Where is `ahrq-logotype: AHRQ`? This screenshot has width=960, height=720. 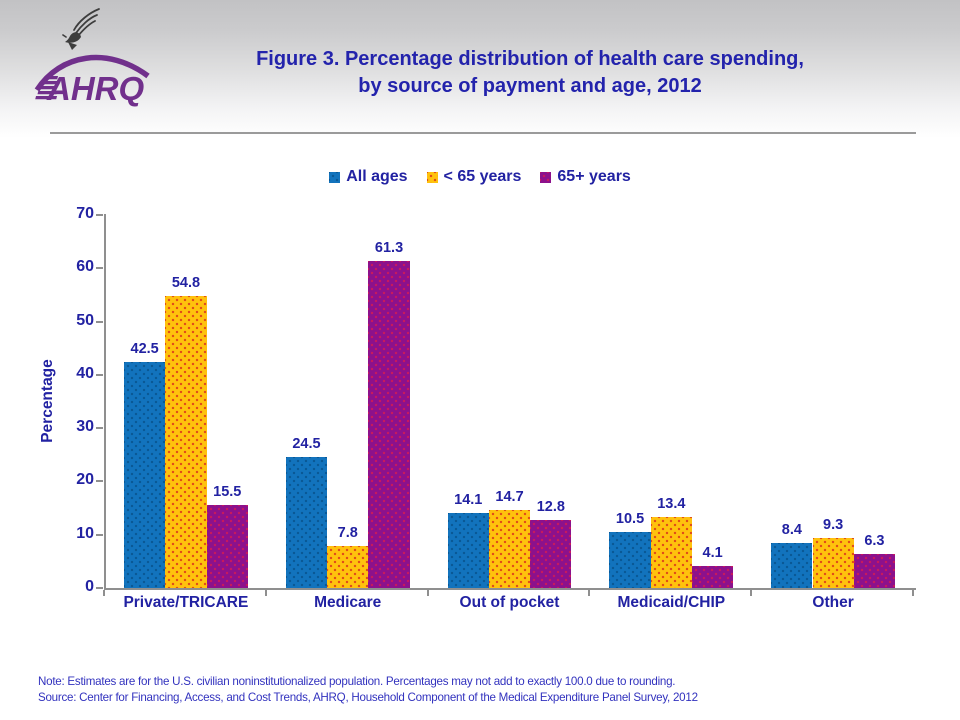 ahrq-logotype: AHRQ is located at coordinates (92, 80).